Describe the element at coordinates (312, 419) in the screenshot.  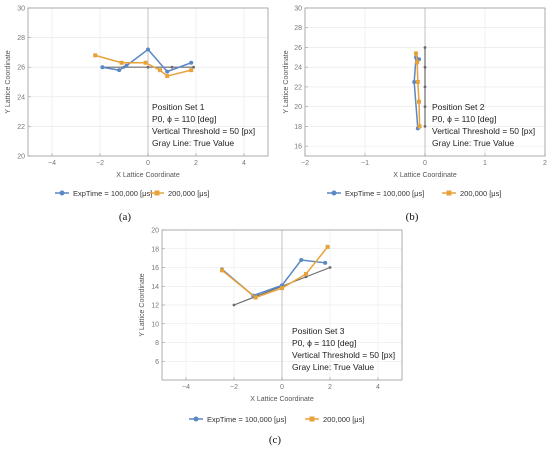
I see `chart3-legend-marker-series2` at that location.